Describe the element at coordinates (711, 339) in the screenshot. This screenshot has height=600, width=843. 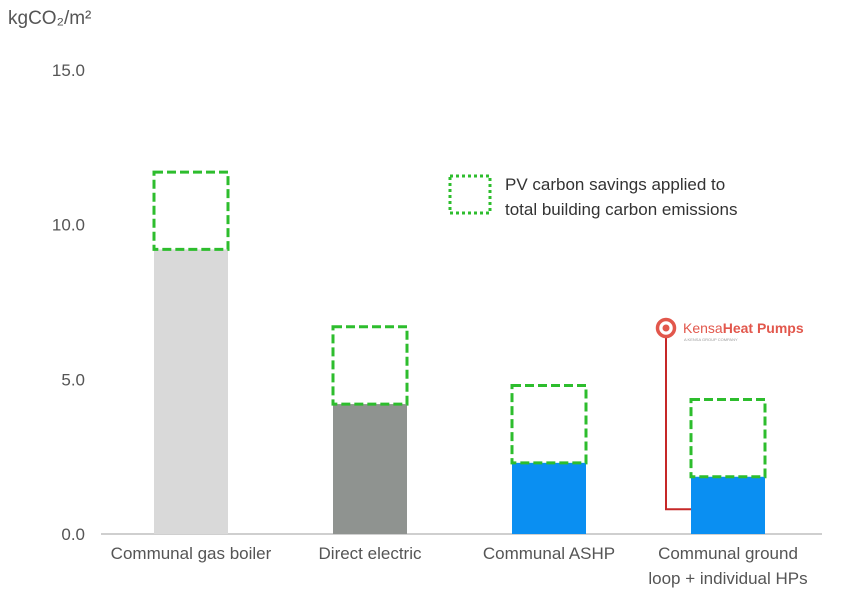
I see `logo-tagline: A KENSA GROUP COMPANY` at that location.